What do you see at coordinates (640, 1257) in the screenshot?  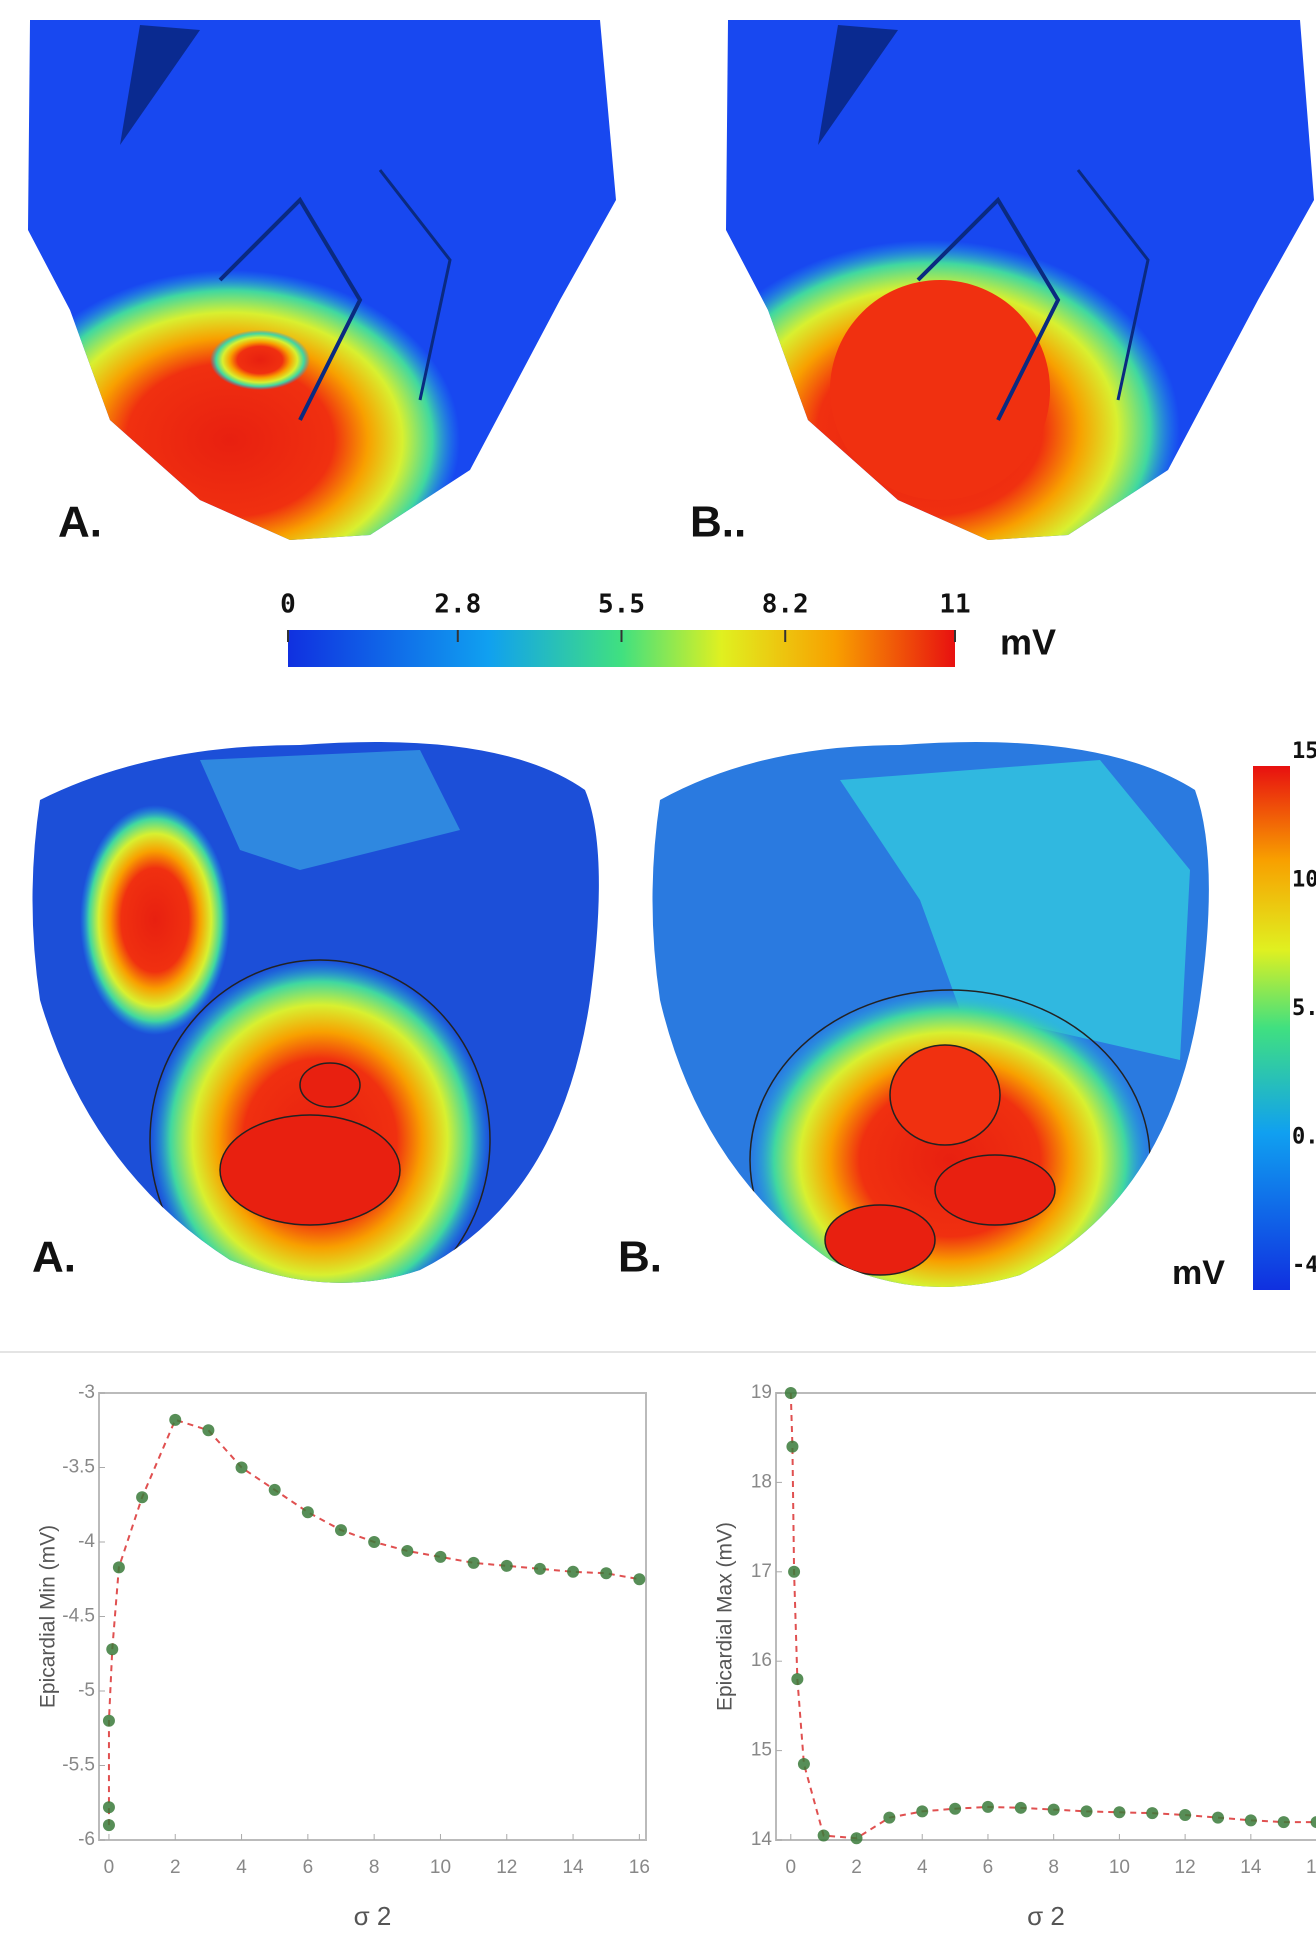 I see `panel-label: B.` at bounding box center [640, 1257].